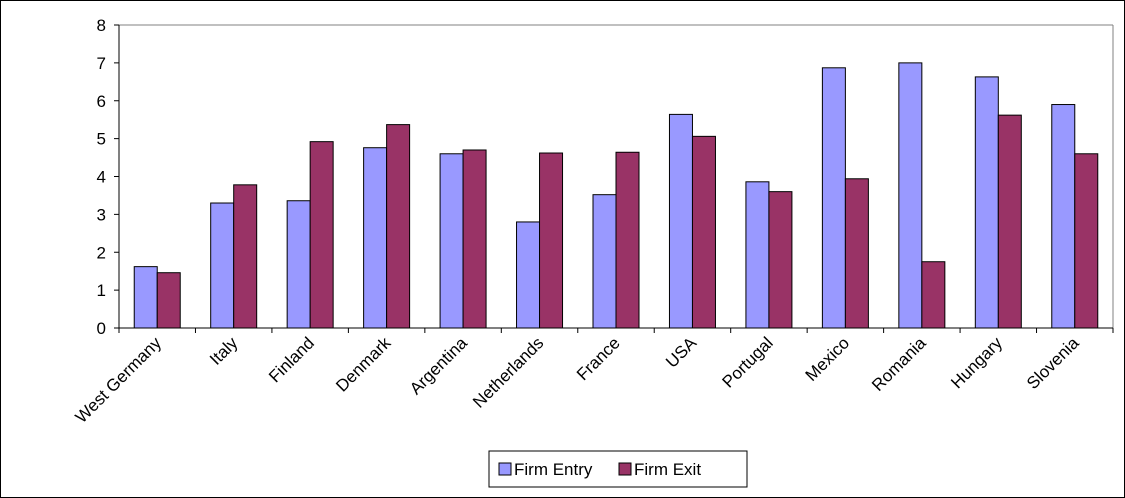 This screenshot has height=498, width=1125. Describe the element at coordinates (363, 364) in the screenshot. I see `x-tick-label: Denmark` at that location.